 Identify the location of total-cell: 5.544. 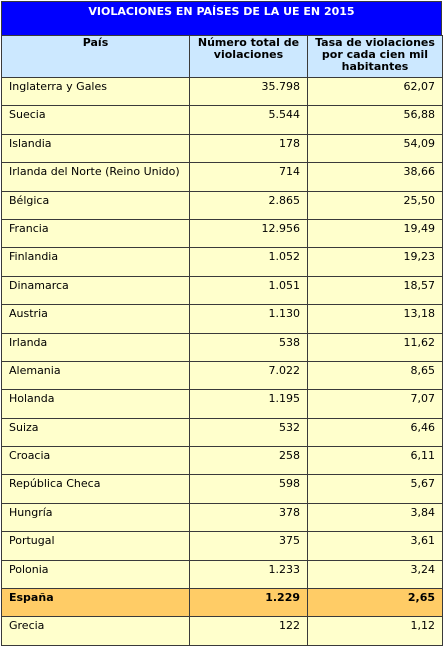
(248, 120).